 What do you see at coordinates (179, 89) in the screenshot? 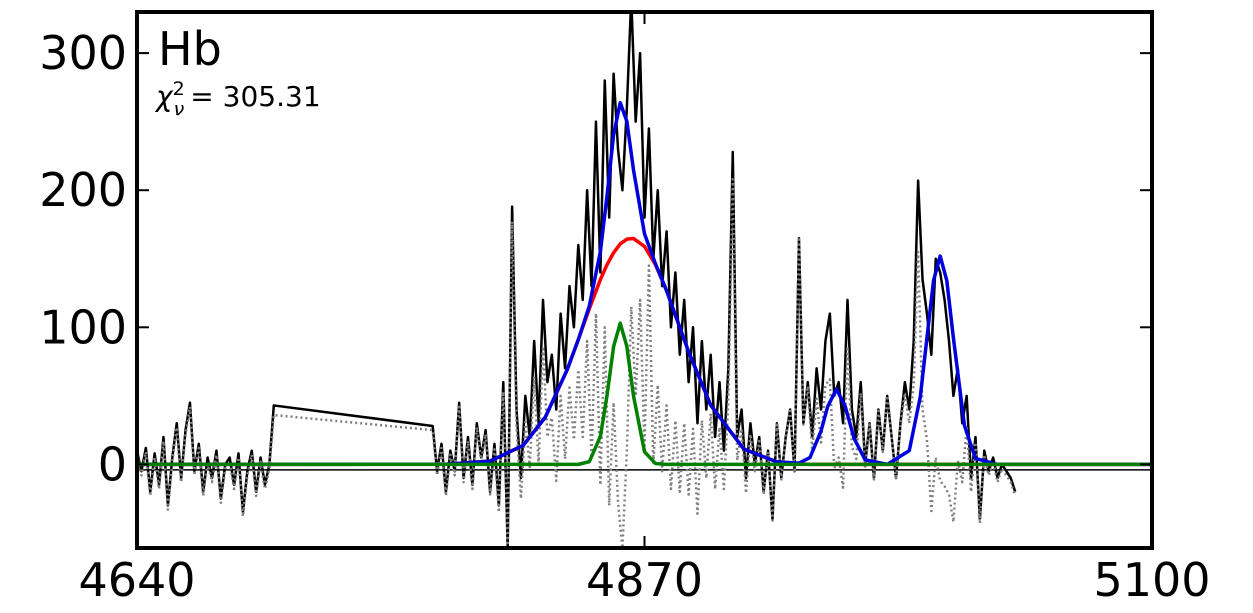
I see `stat-superscript: 2` at bounding box center [179, 89].